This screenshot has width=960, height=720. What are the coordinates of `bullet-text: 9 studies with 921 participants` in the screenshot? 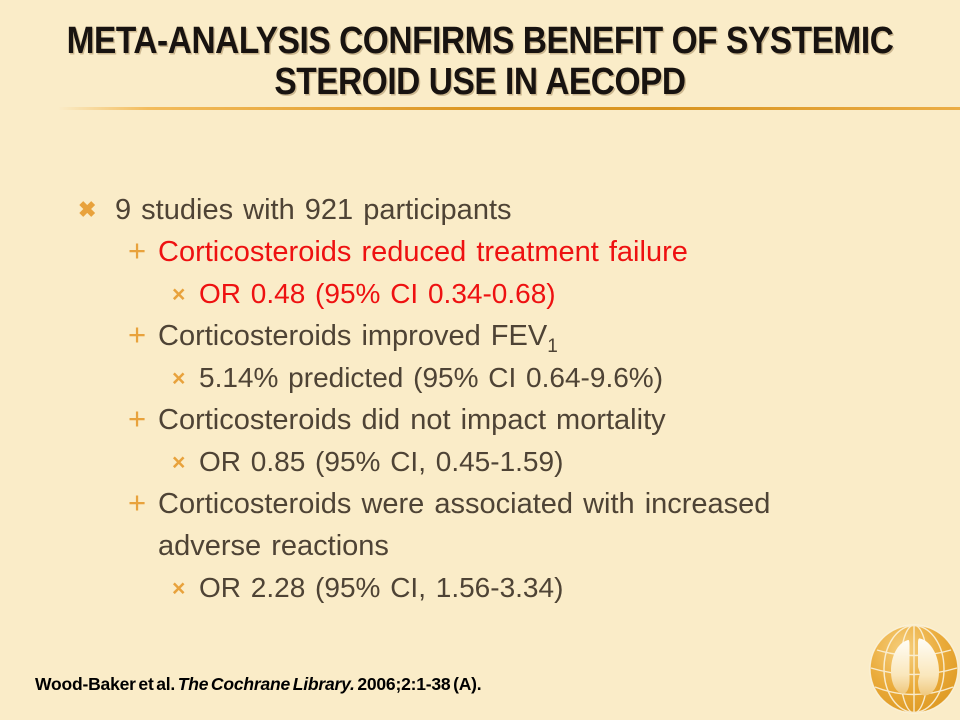 It's located at (313, 210).